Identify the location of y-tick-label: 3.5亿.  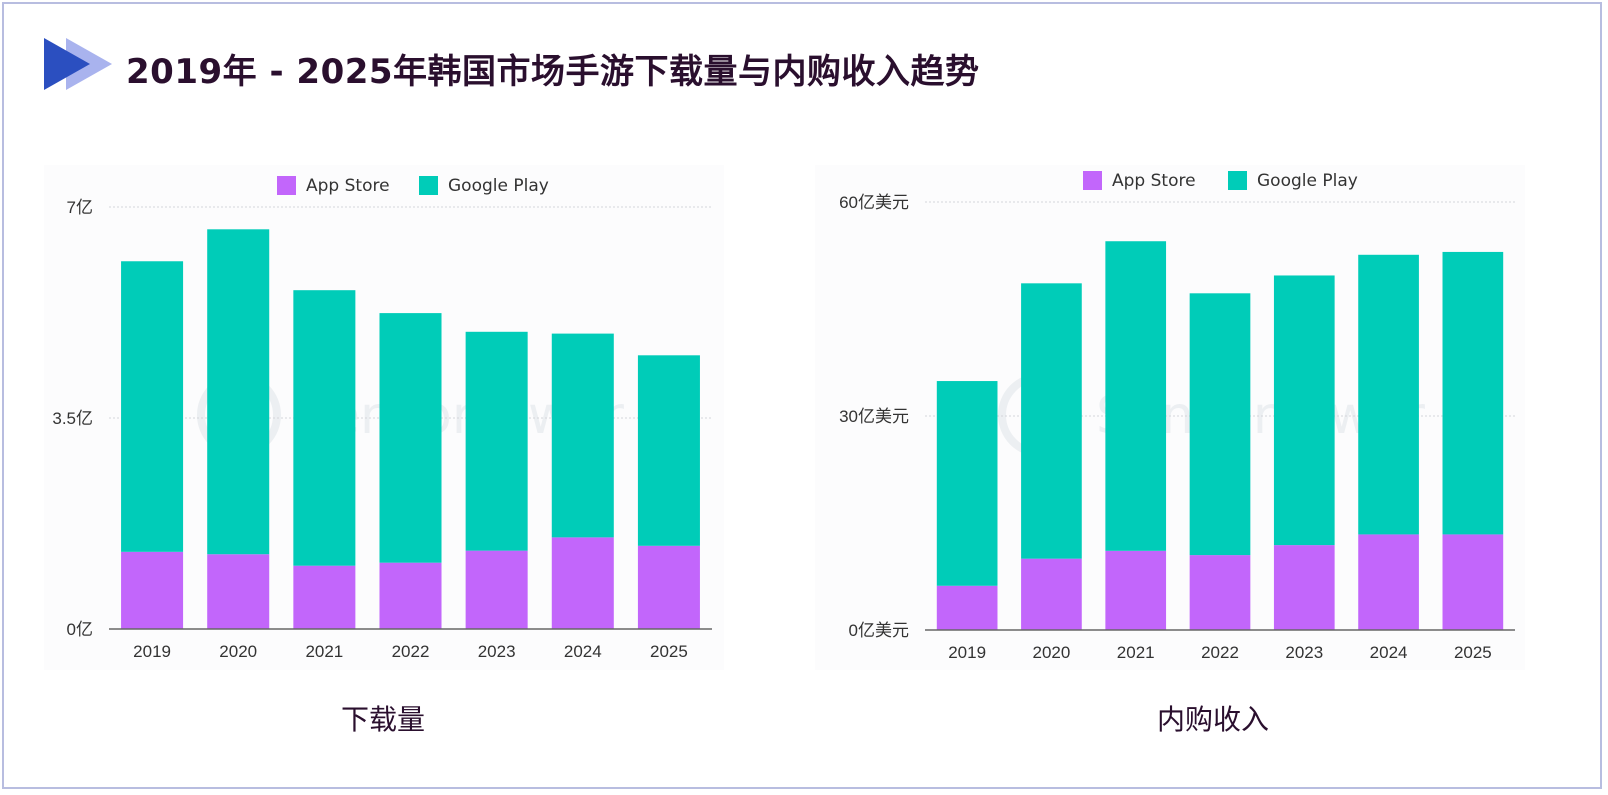
(72, 418).